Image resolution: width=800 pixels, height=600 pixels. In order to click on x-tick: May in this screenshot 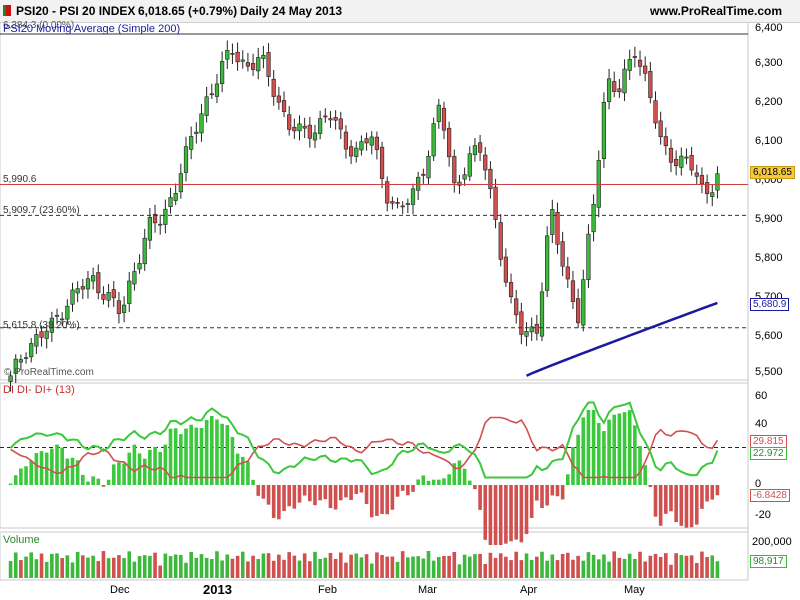, I will do `click(634, 590)`.